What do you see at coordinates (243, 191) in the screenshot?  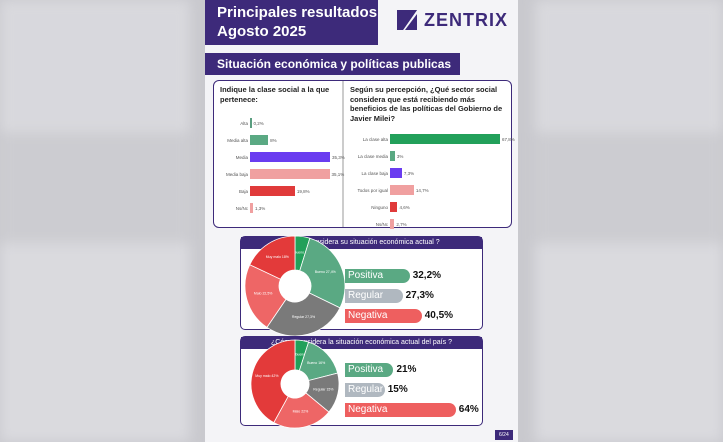 I see `bar-label: Baja` at bounding box center [243, 191].